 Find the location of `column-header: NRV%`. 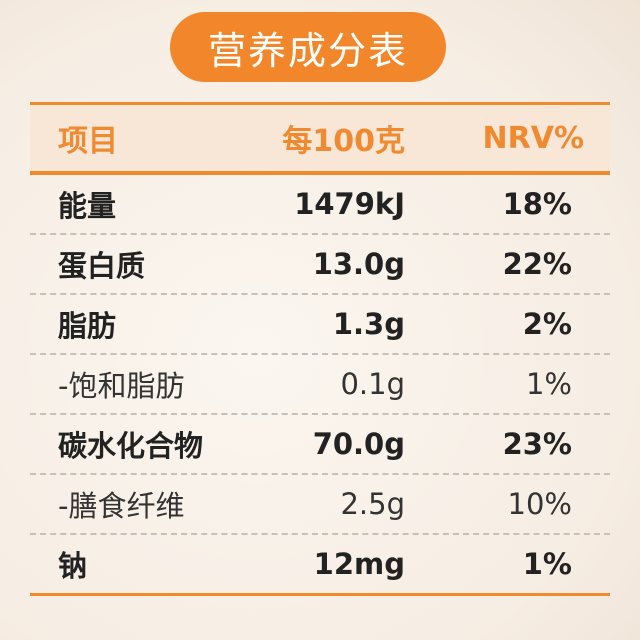

column-header: NRV% is located at coordinates (533, 138).